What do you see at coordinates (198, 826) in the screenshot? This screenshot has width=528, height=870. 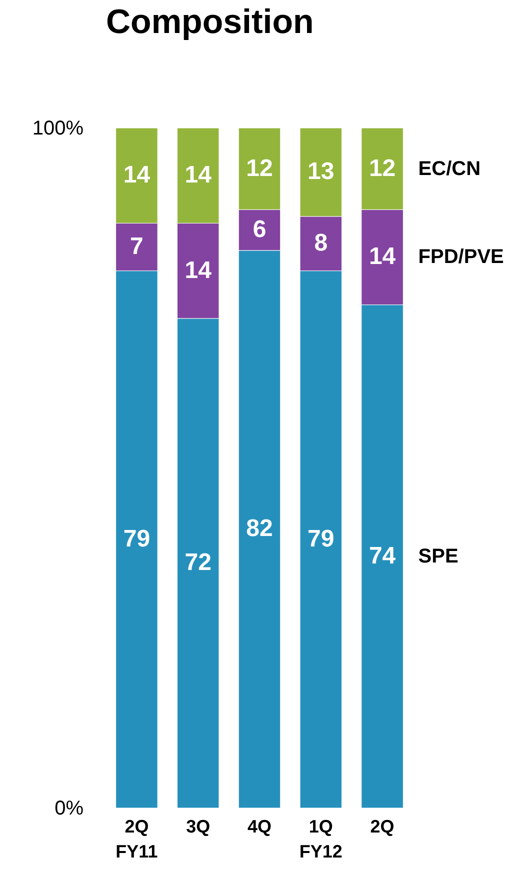 I see `x-tick-label: 3Q` at bounding box center [198, 826].